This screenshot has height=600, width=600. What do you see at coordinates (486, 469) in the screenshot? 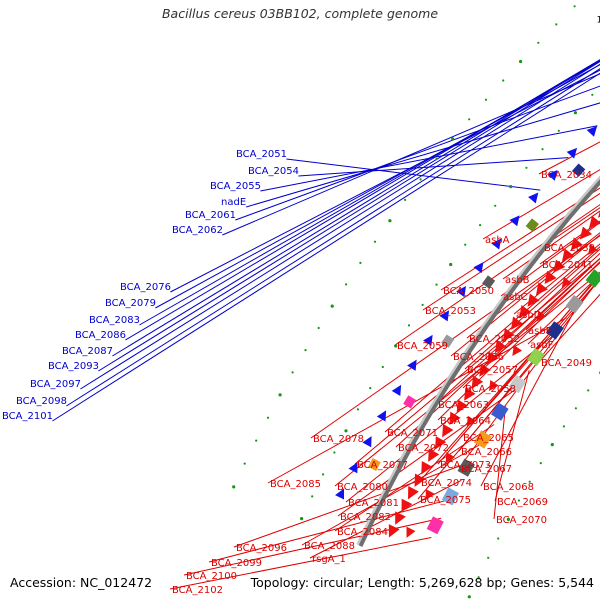
I see `gene-label-right: BCA_2067` at bounding box center [486, 469].